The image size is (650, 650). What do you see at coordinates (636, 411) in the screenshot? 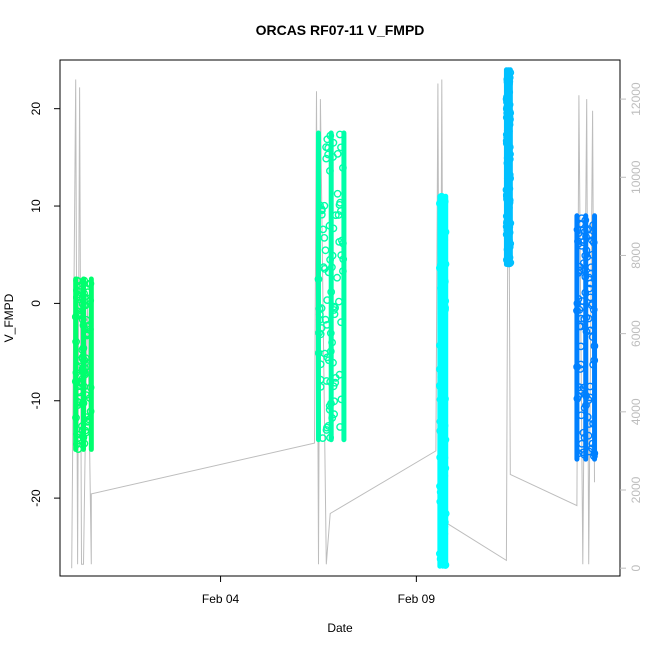
I see `y2-tick-label: 4000` at bounding box center [636, 411].